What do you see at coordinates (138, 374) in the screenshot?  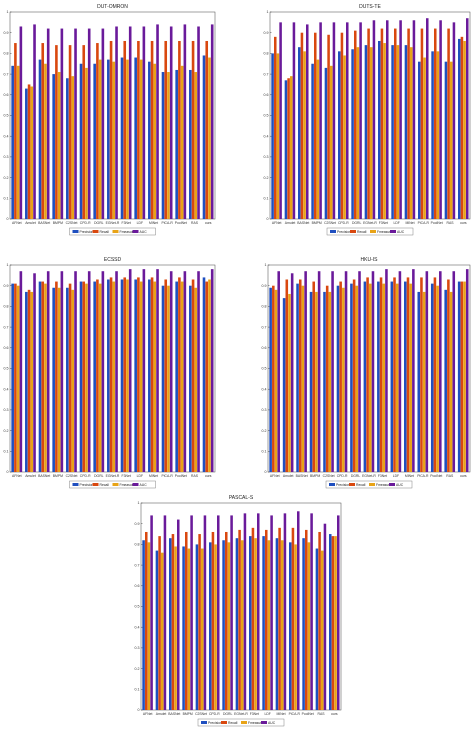 I see `bar-recall-ldf` at bounding box center [138, 374].